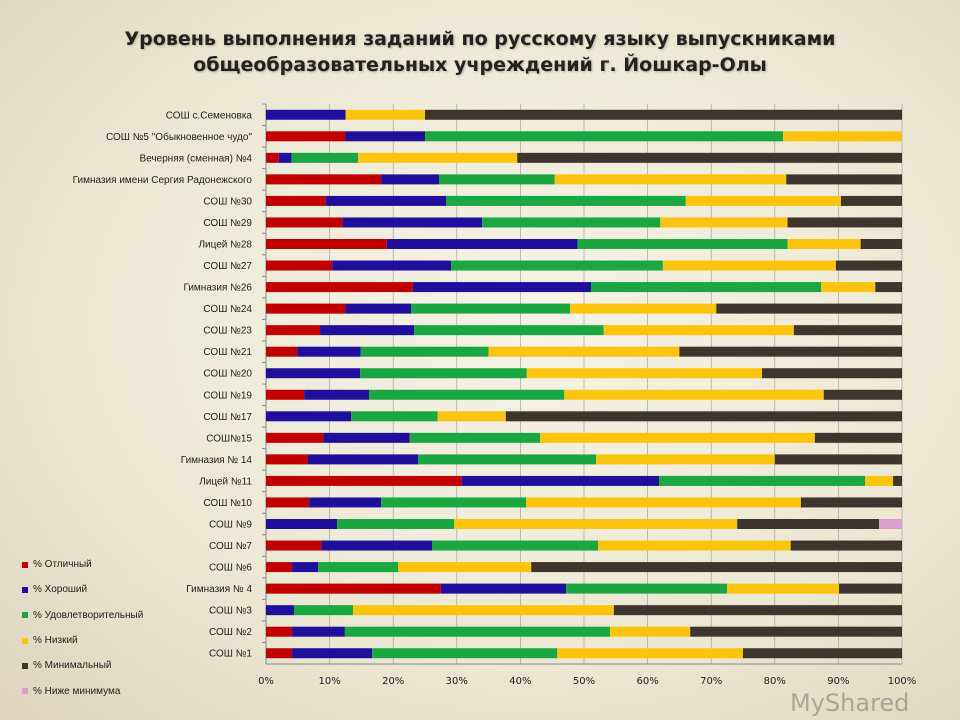  Describe the element at coordinates (227, 266) in the screenshot. I see `y-category-label: СОШ №27` at that location.